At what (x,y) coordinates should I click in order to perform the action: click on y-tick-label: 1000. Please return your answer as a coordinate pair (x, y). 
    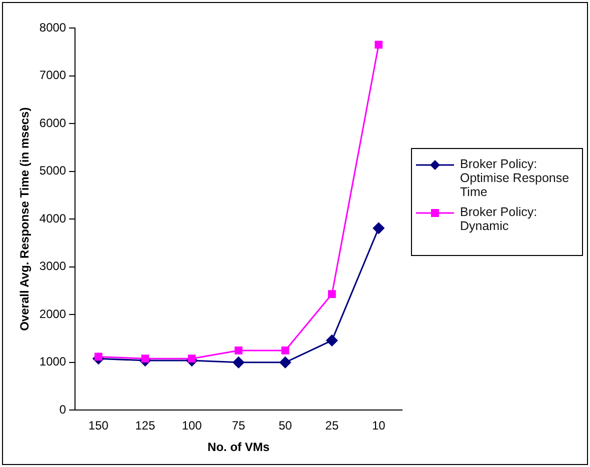
    Looking at the image, I should click on (52, 361).